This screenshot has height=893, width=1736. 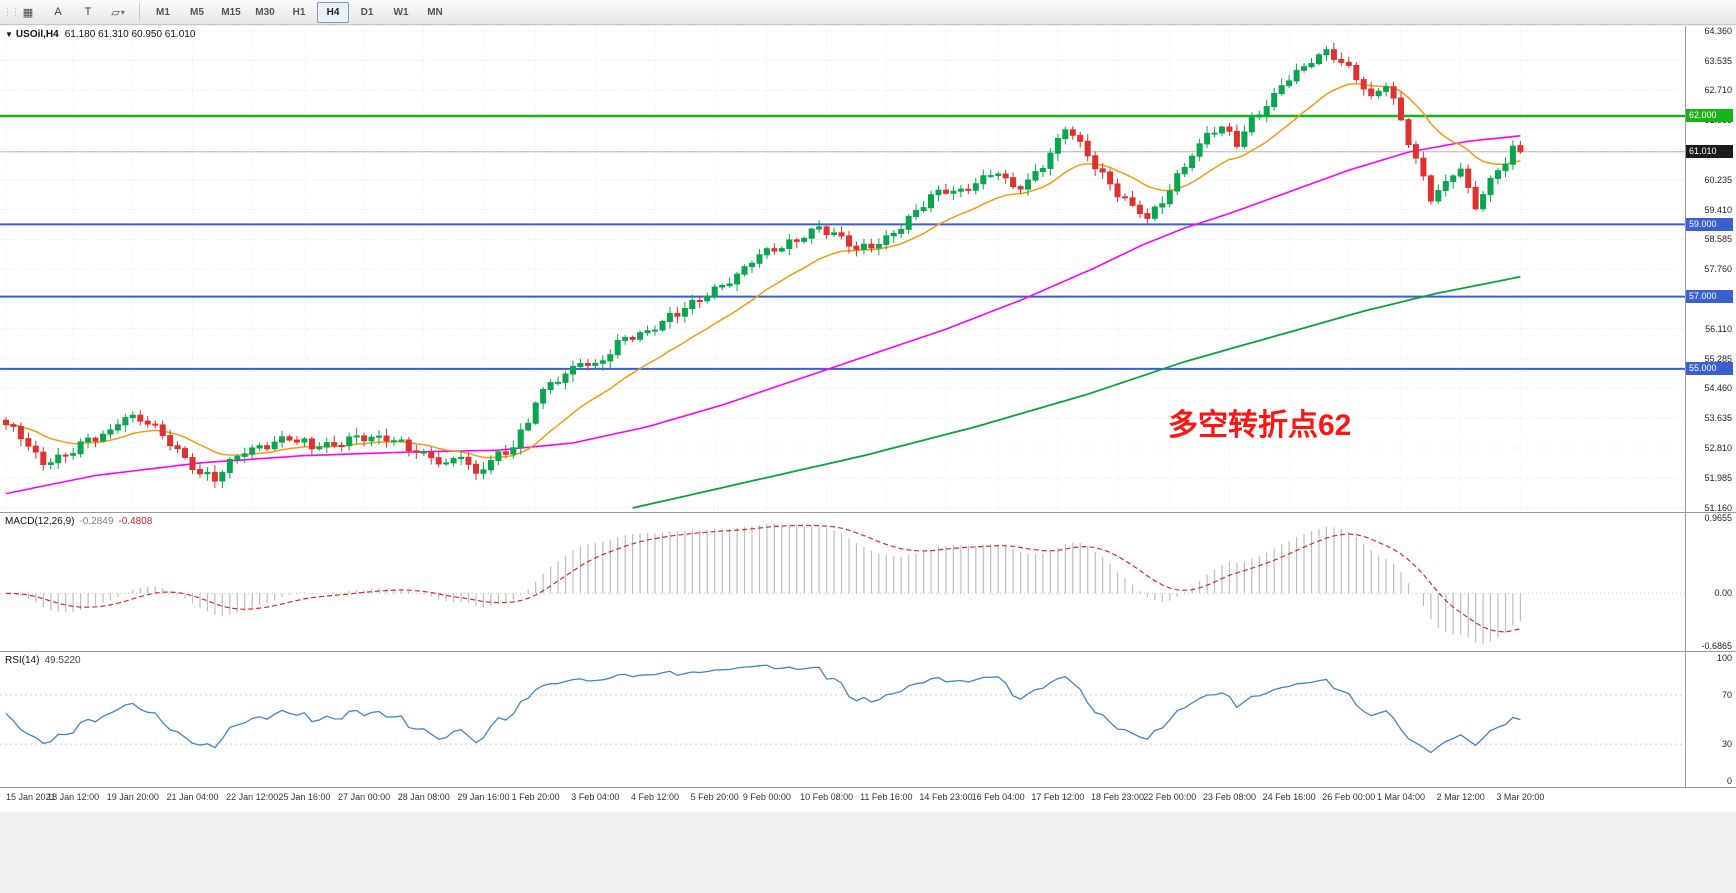 I want to click on time-axis-label: 26 Feb 00:00, so click(x=1349, y=797).